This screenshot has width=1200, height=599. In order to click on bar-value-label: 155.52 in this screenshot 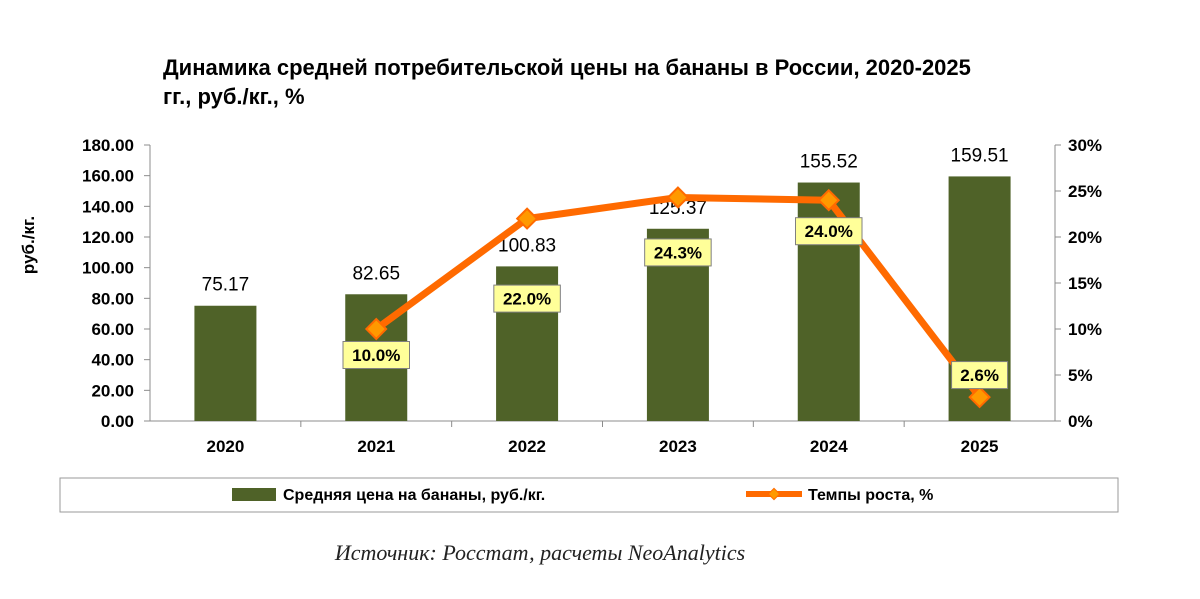, I will do `click(829, 162)`.